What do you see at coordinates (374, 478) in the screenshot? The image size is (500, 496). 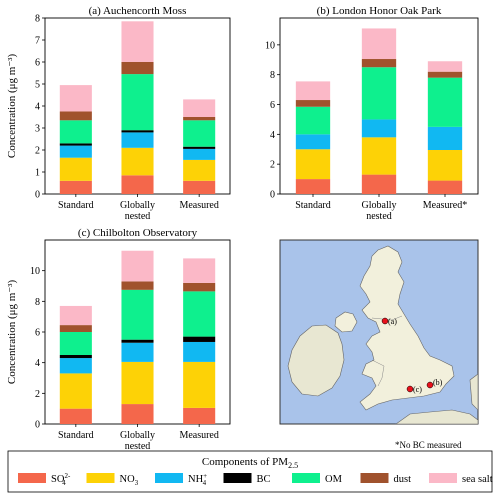 I see `legend-swatch-dust` at bounding box center [374, 478].